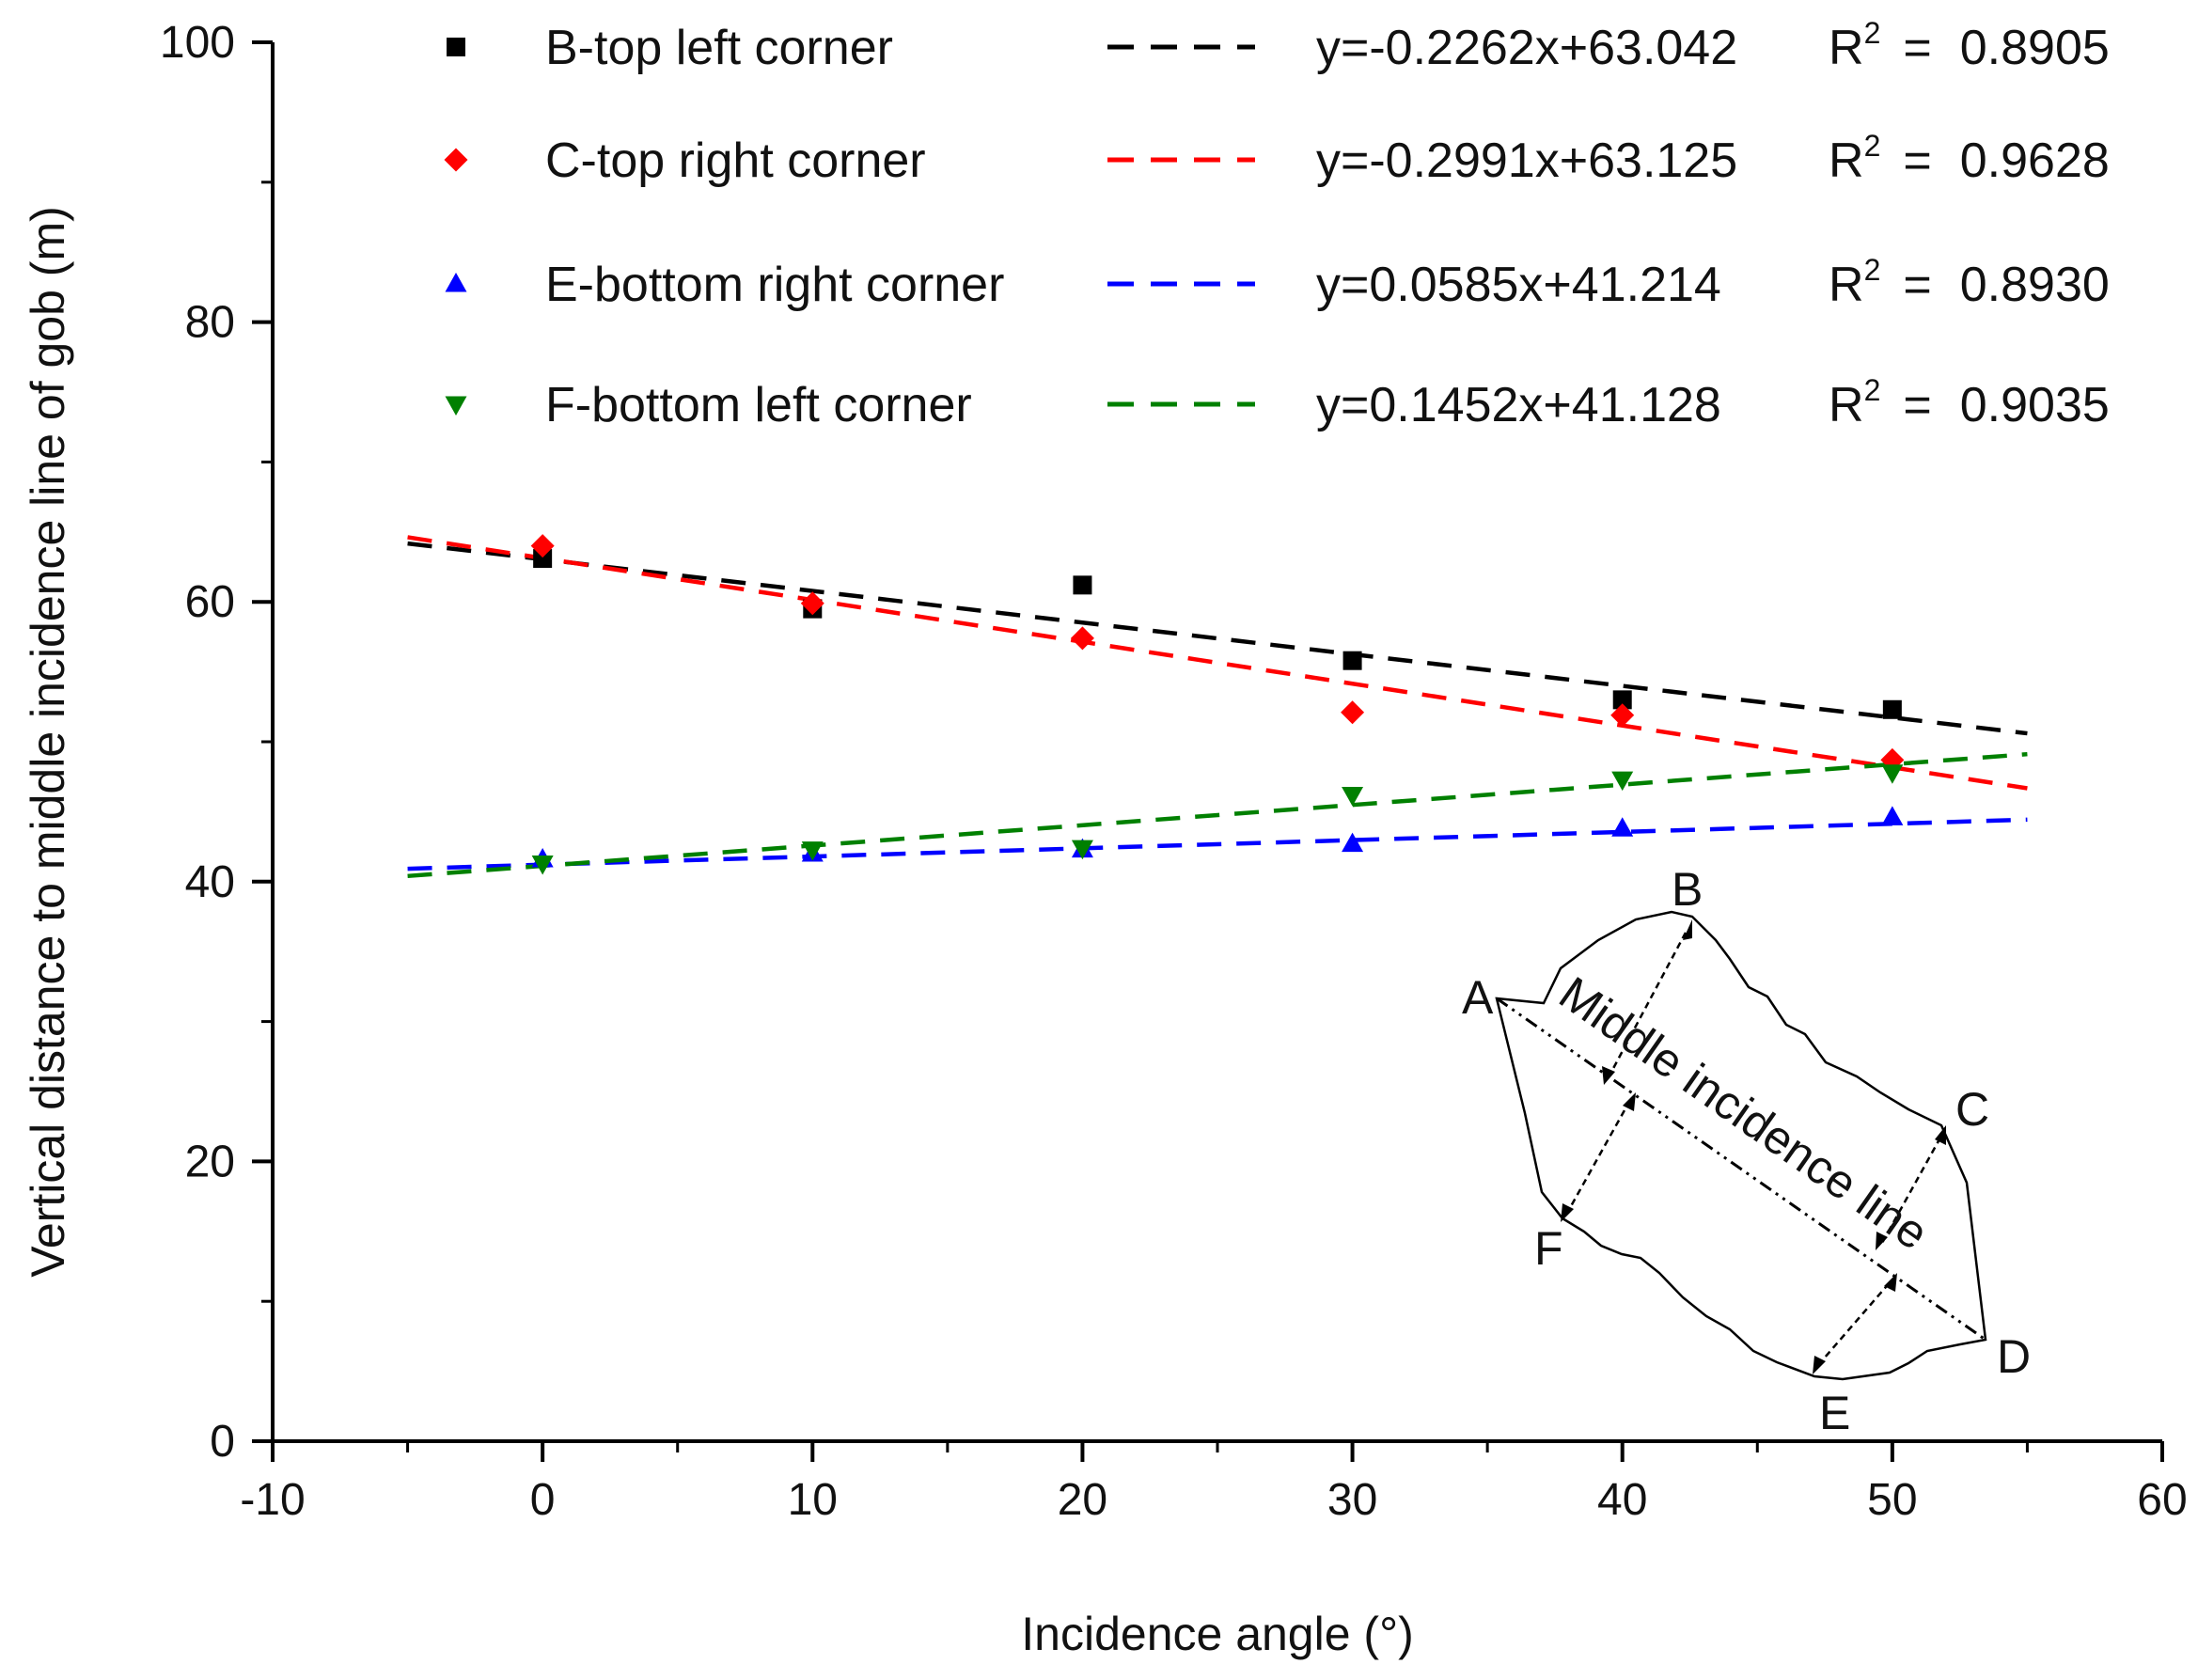 The image size is (2198, 1680). I want to click on c-arrowhead, so click(1940, 1135).